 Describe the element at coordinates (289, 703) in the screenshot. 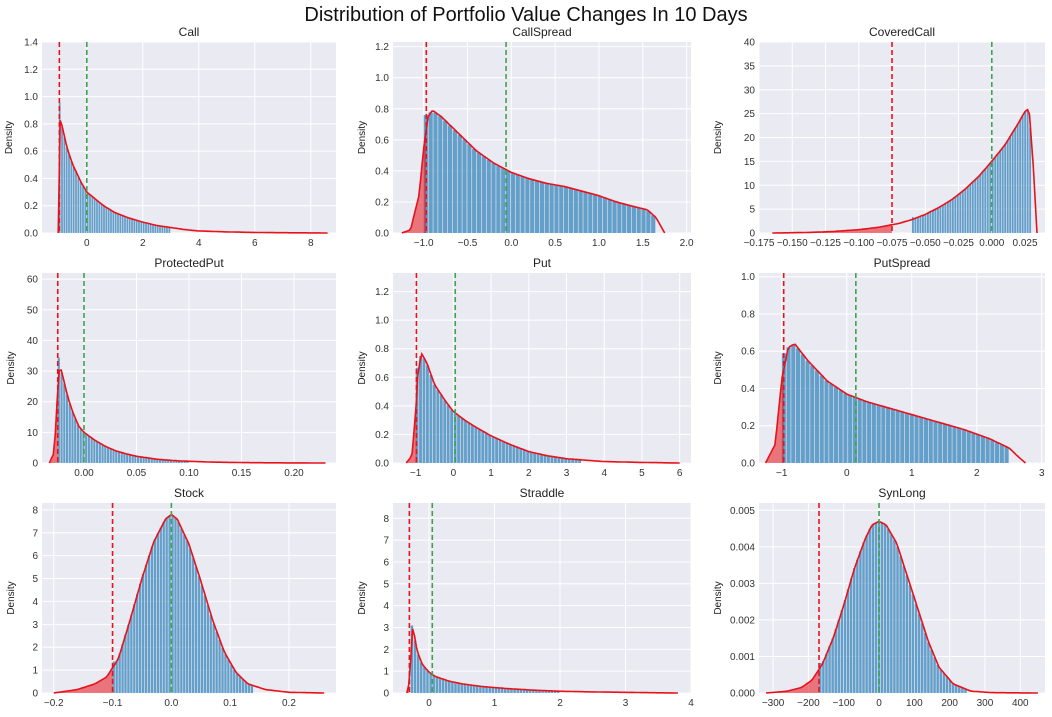

I see `x-tick-label: 0.2` at that location.